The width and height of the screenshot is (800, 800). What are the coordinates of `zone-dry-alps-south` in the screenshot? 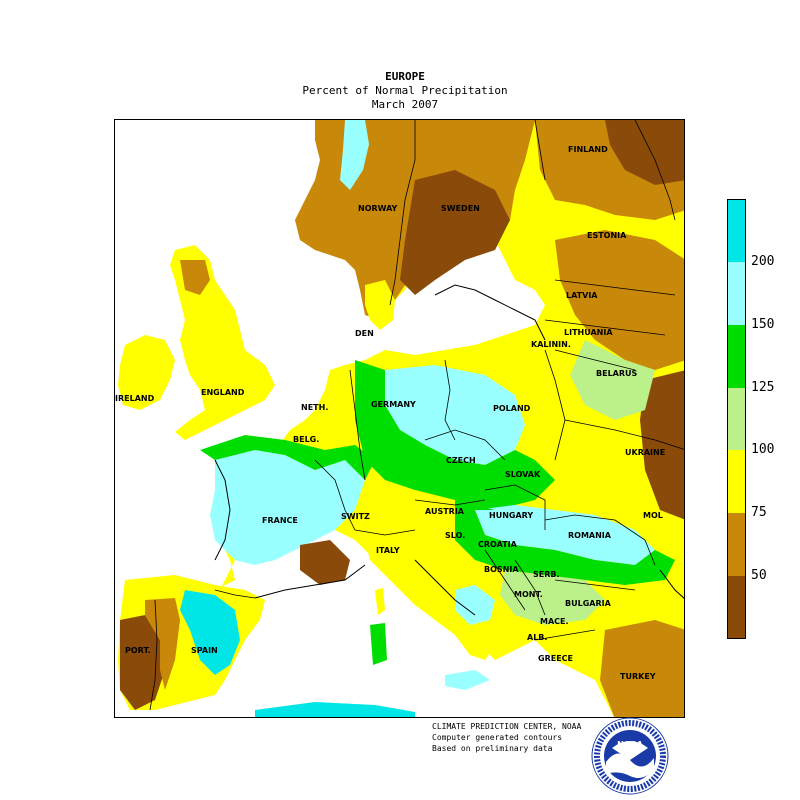 It's located at (325, 562).